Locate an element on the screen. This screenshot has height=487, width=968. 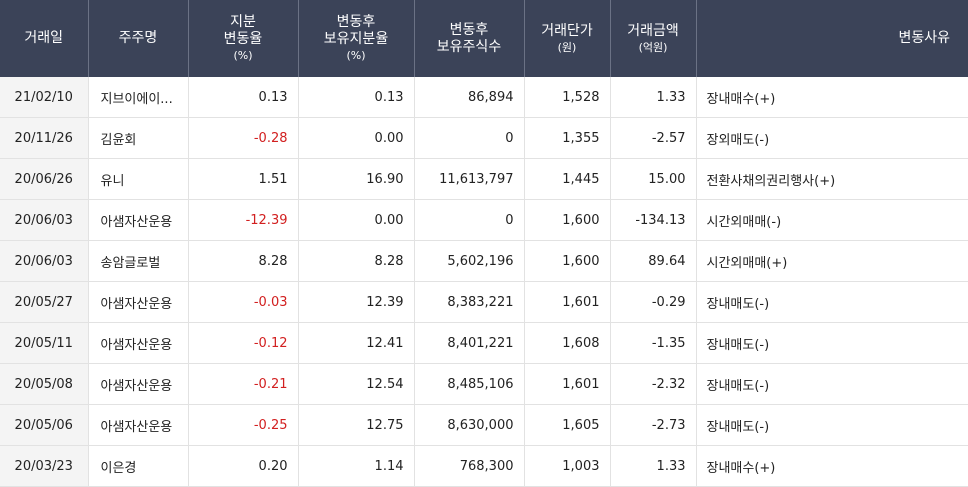
header-share-change: 지분 변동율 (%) is located at coordinates (243, 38).